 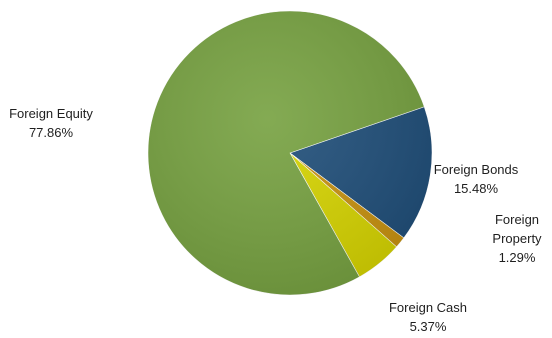 What do you see at coordinates (428, 326) in the screenshot?
I see `data-label-value: 5.37%` at bounding box center [428, 326].